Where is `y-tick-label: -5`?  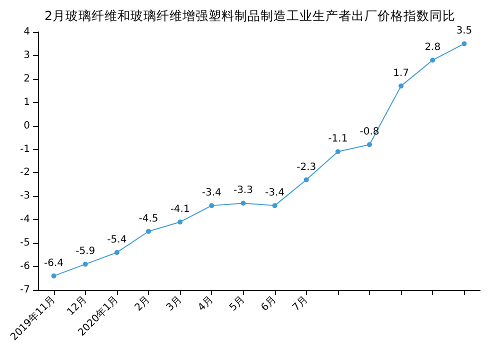 y-tick-label: -5 is located at coordinates (25, 243).